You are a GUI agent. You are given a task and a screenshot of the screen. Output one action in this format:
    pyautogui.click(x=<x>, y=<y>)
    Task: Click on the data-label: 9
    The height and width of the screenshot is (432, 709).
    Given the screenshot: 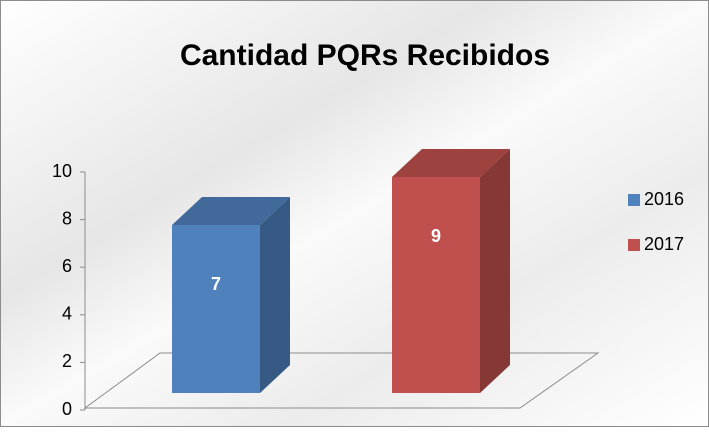 What is the action you would take?
    pyautogui.click(x=436, y=236)
    